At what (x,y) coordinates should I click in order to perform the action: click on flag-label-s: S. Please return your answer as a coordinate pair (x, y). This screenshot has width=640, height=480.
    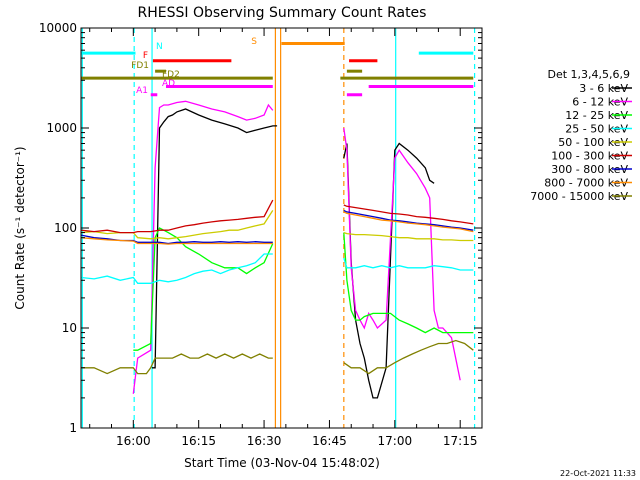
    Looking at the image, I should click on (254, 42).